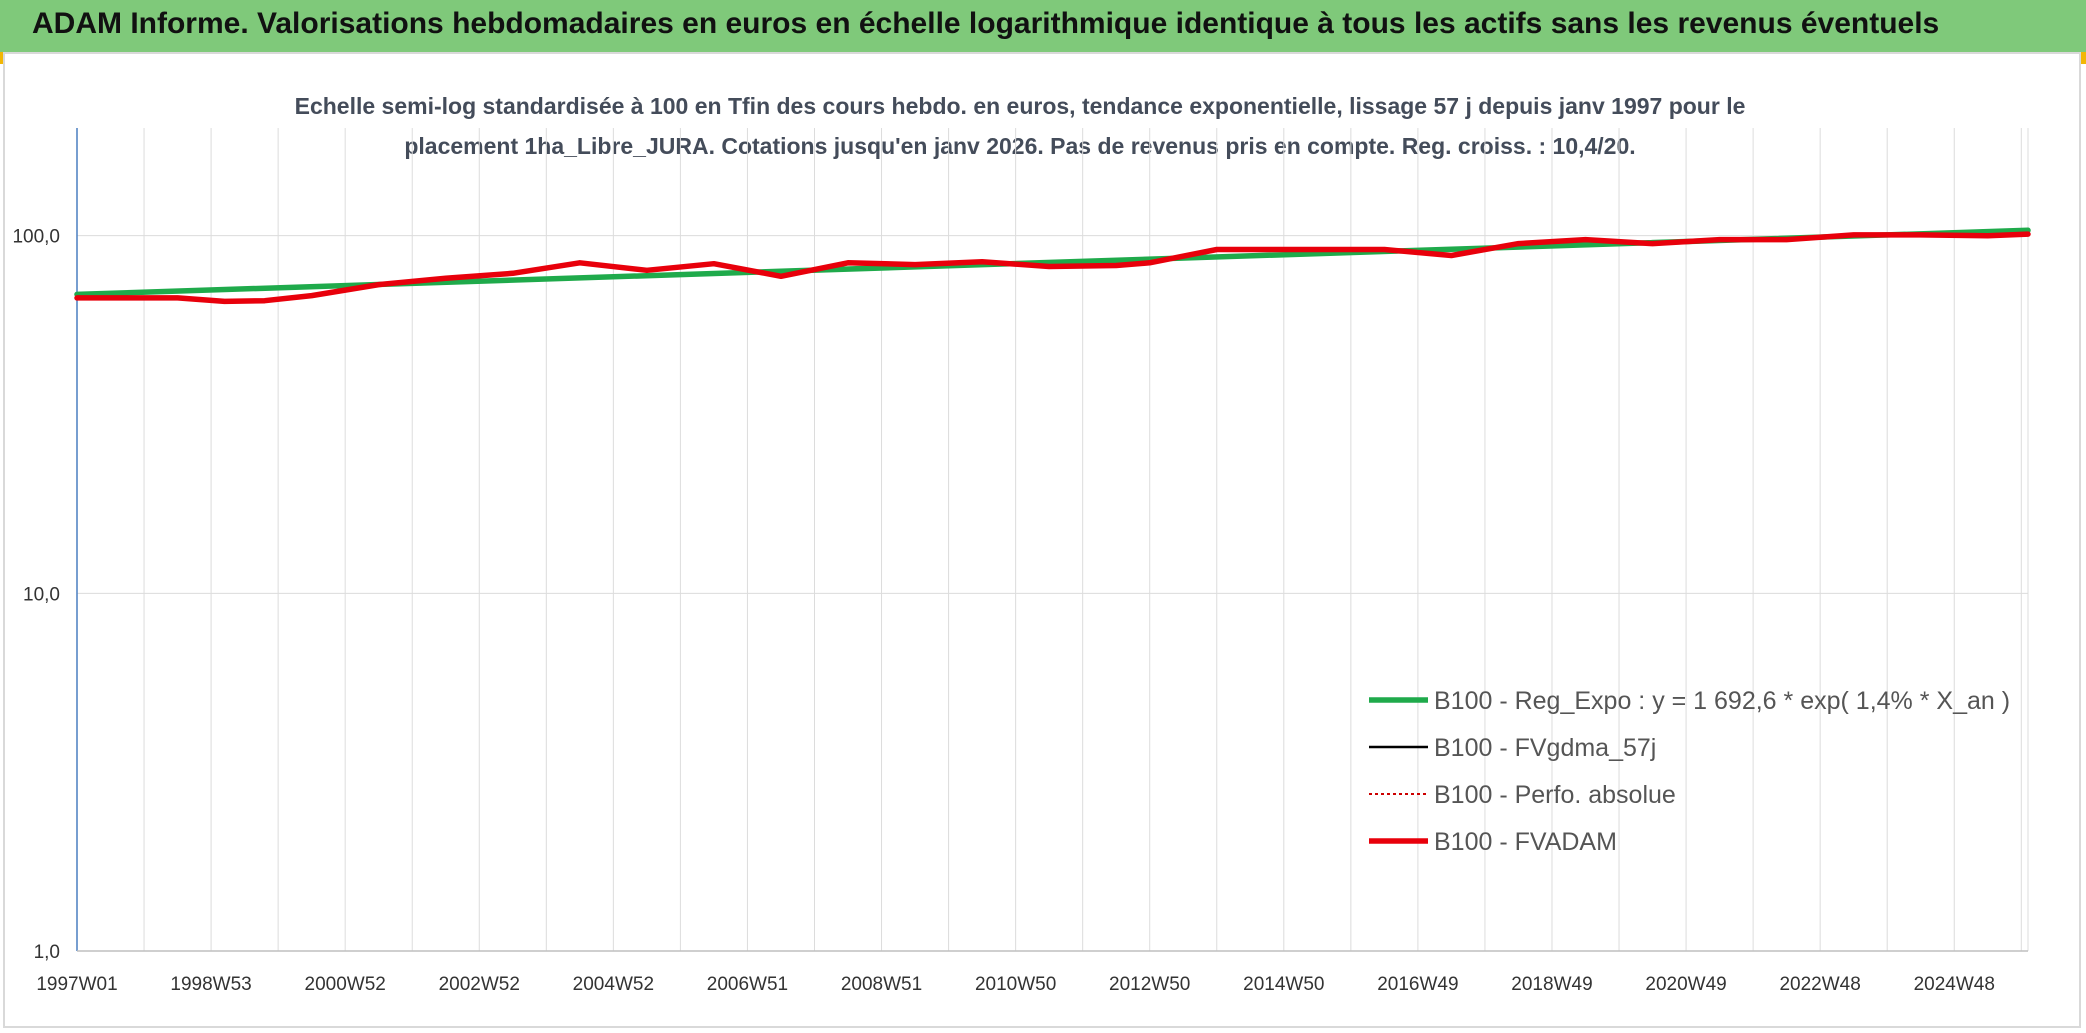  What do you see at coordinates (1015, 984) in the screenshot?
I see `x-tick-label: 2010W50` at bounding box center [1015, 984].